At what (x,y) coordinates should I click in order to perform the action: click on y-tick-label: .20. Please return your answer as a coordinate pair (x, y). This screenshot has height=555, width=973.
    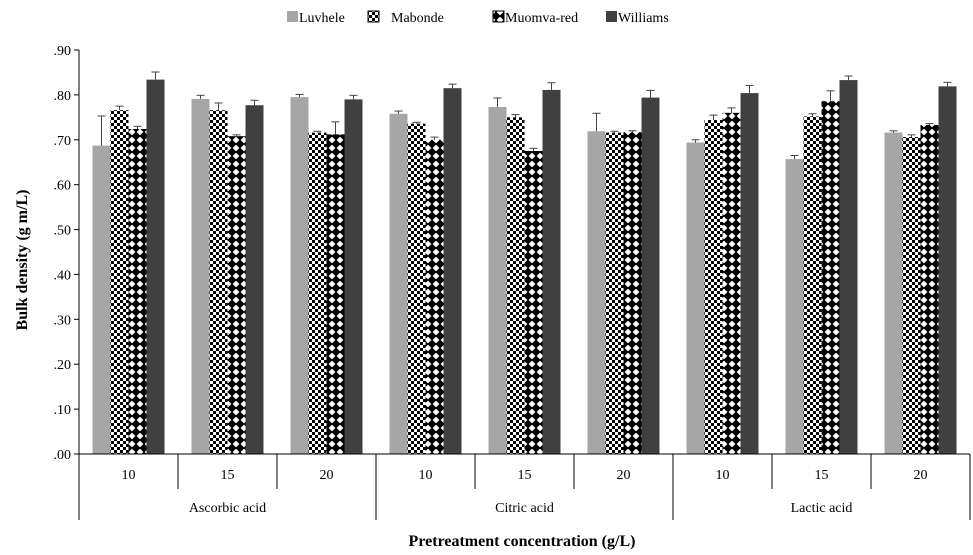
    Looking at the image, I should click on (63, 365).